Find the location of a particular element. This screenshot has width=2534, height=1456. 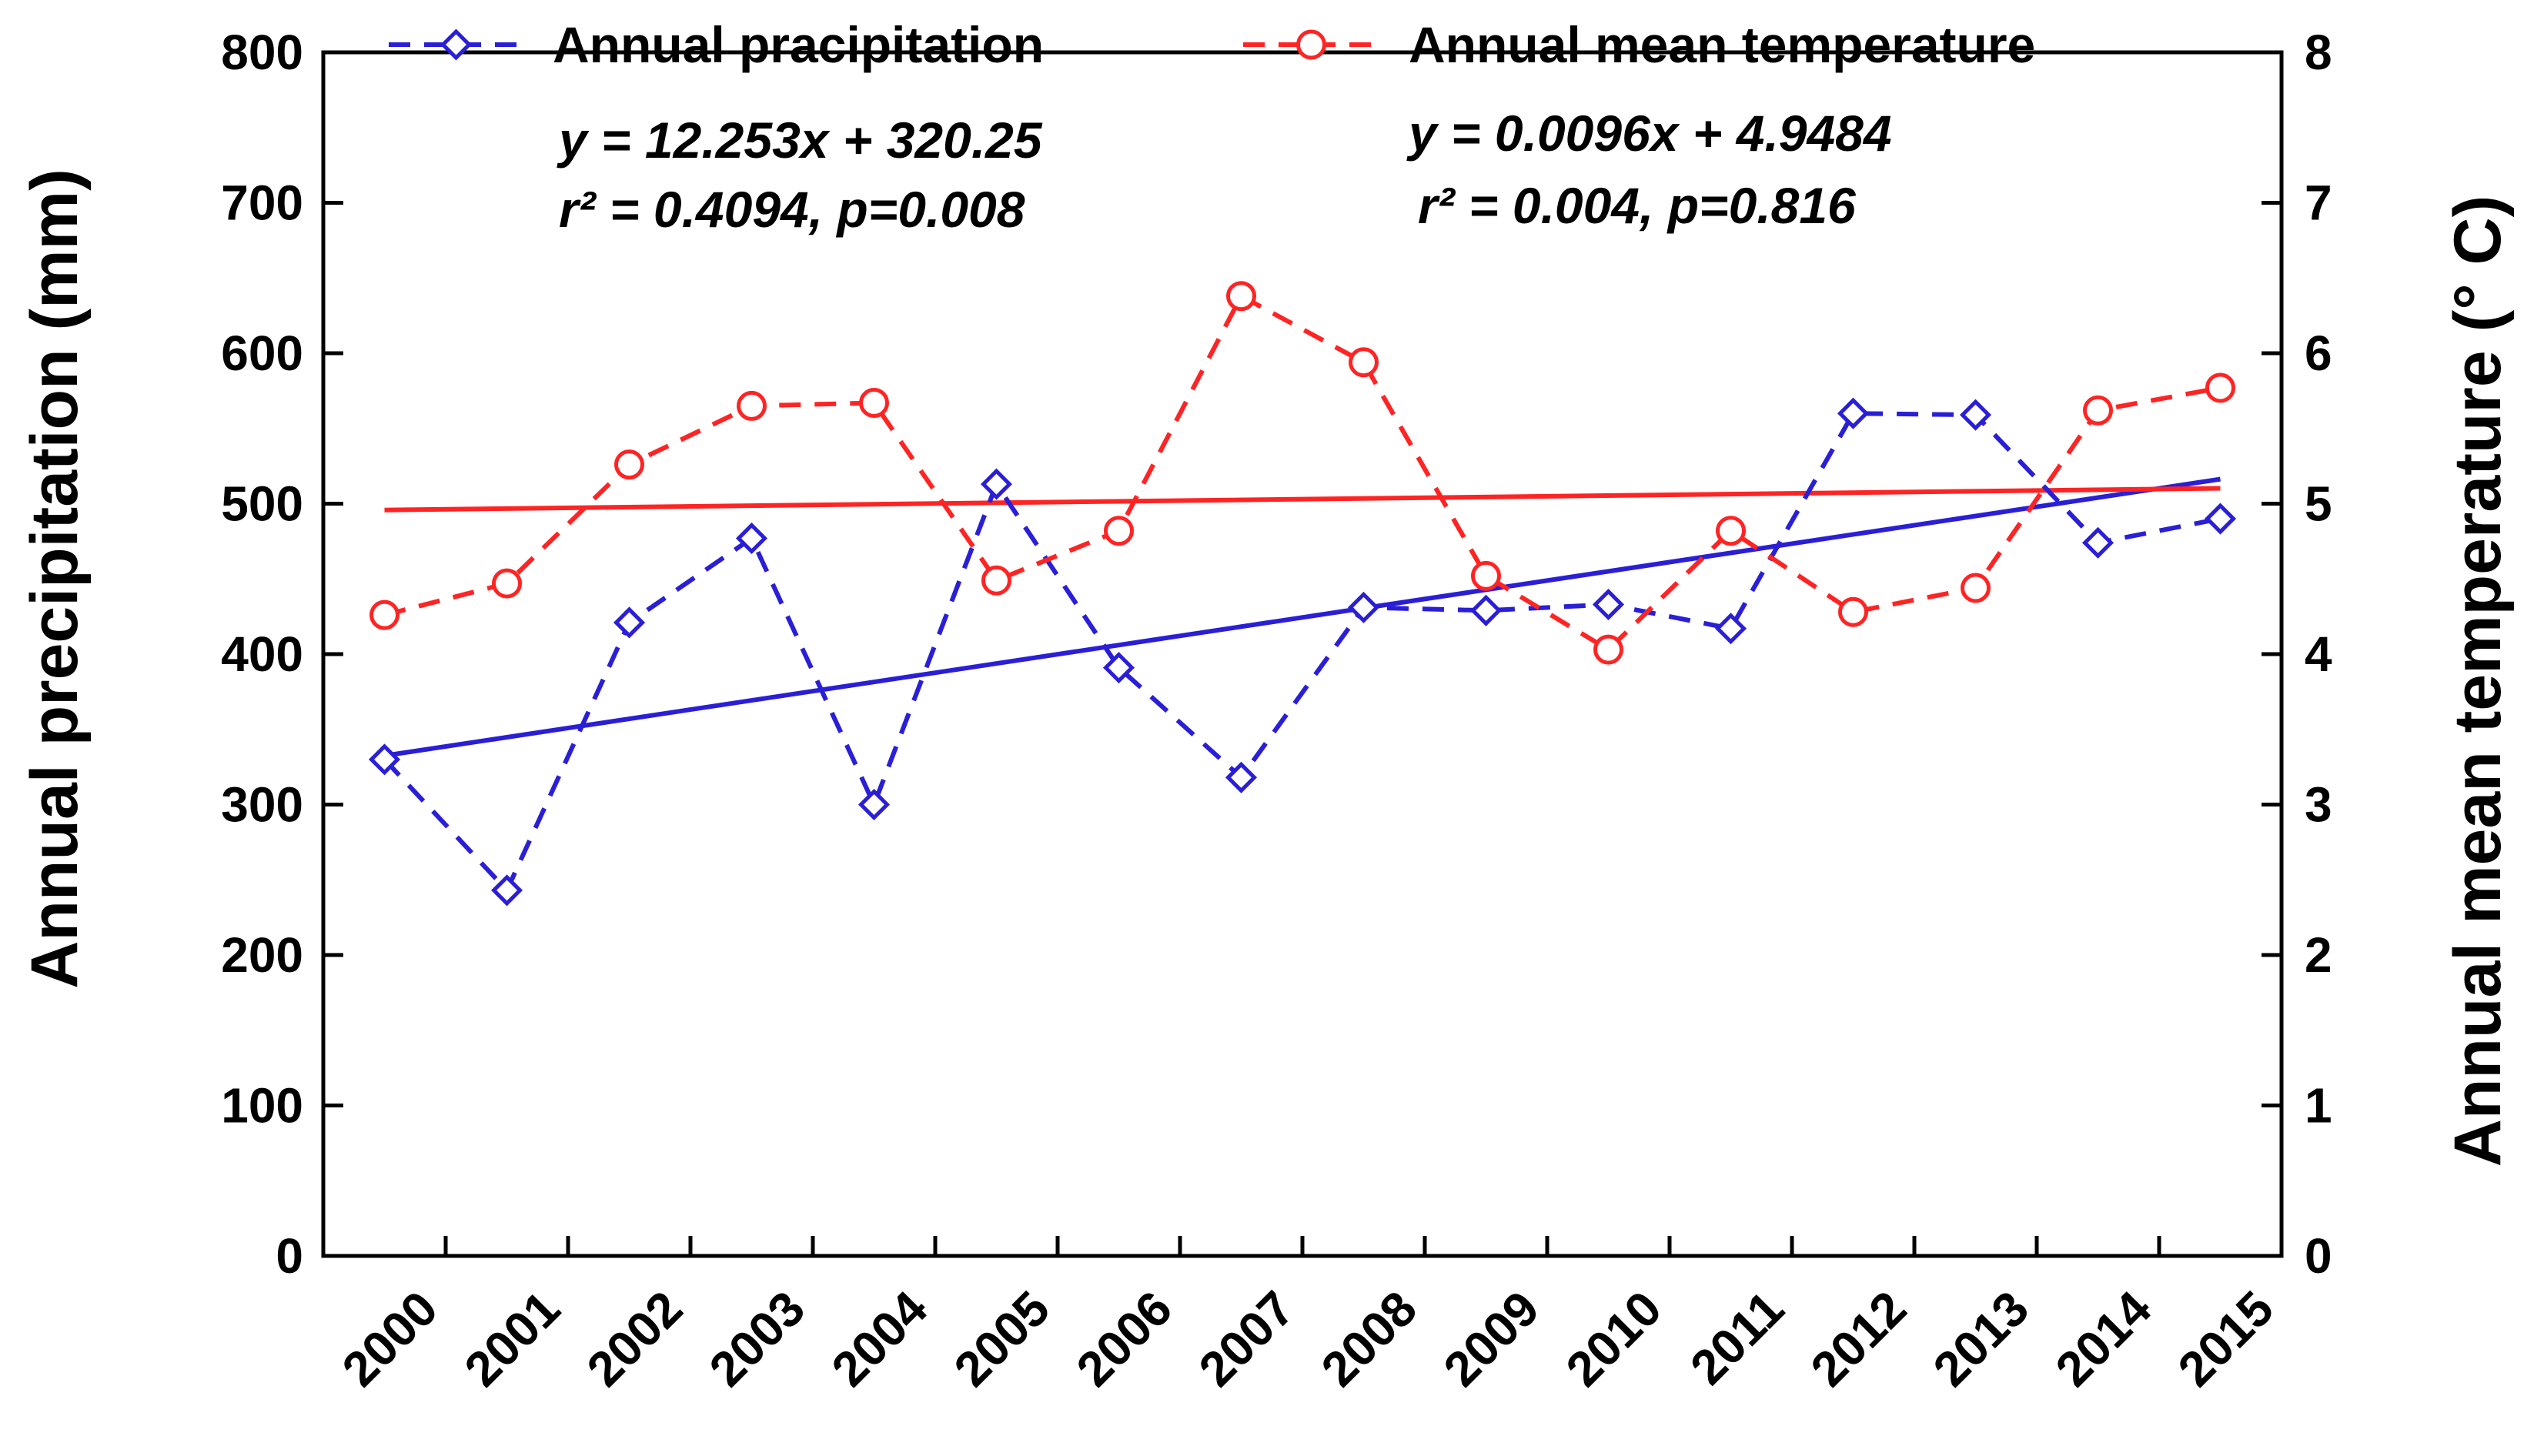

x-tick-label: 2005 is located at coordinates (1002, 1340).